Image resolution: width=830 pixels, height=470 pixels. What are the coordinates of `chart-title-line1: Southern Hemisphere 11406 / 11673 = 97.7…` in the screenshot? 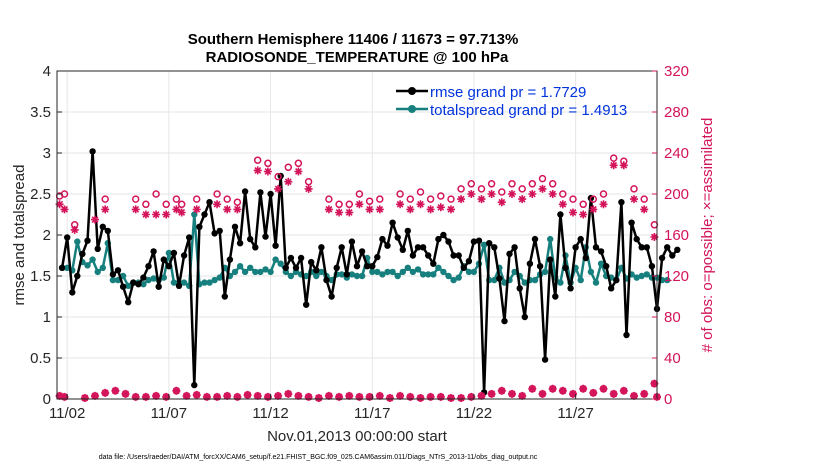 It's located at (353, 39).